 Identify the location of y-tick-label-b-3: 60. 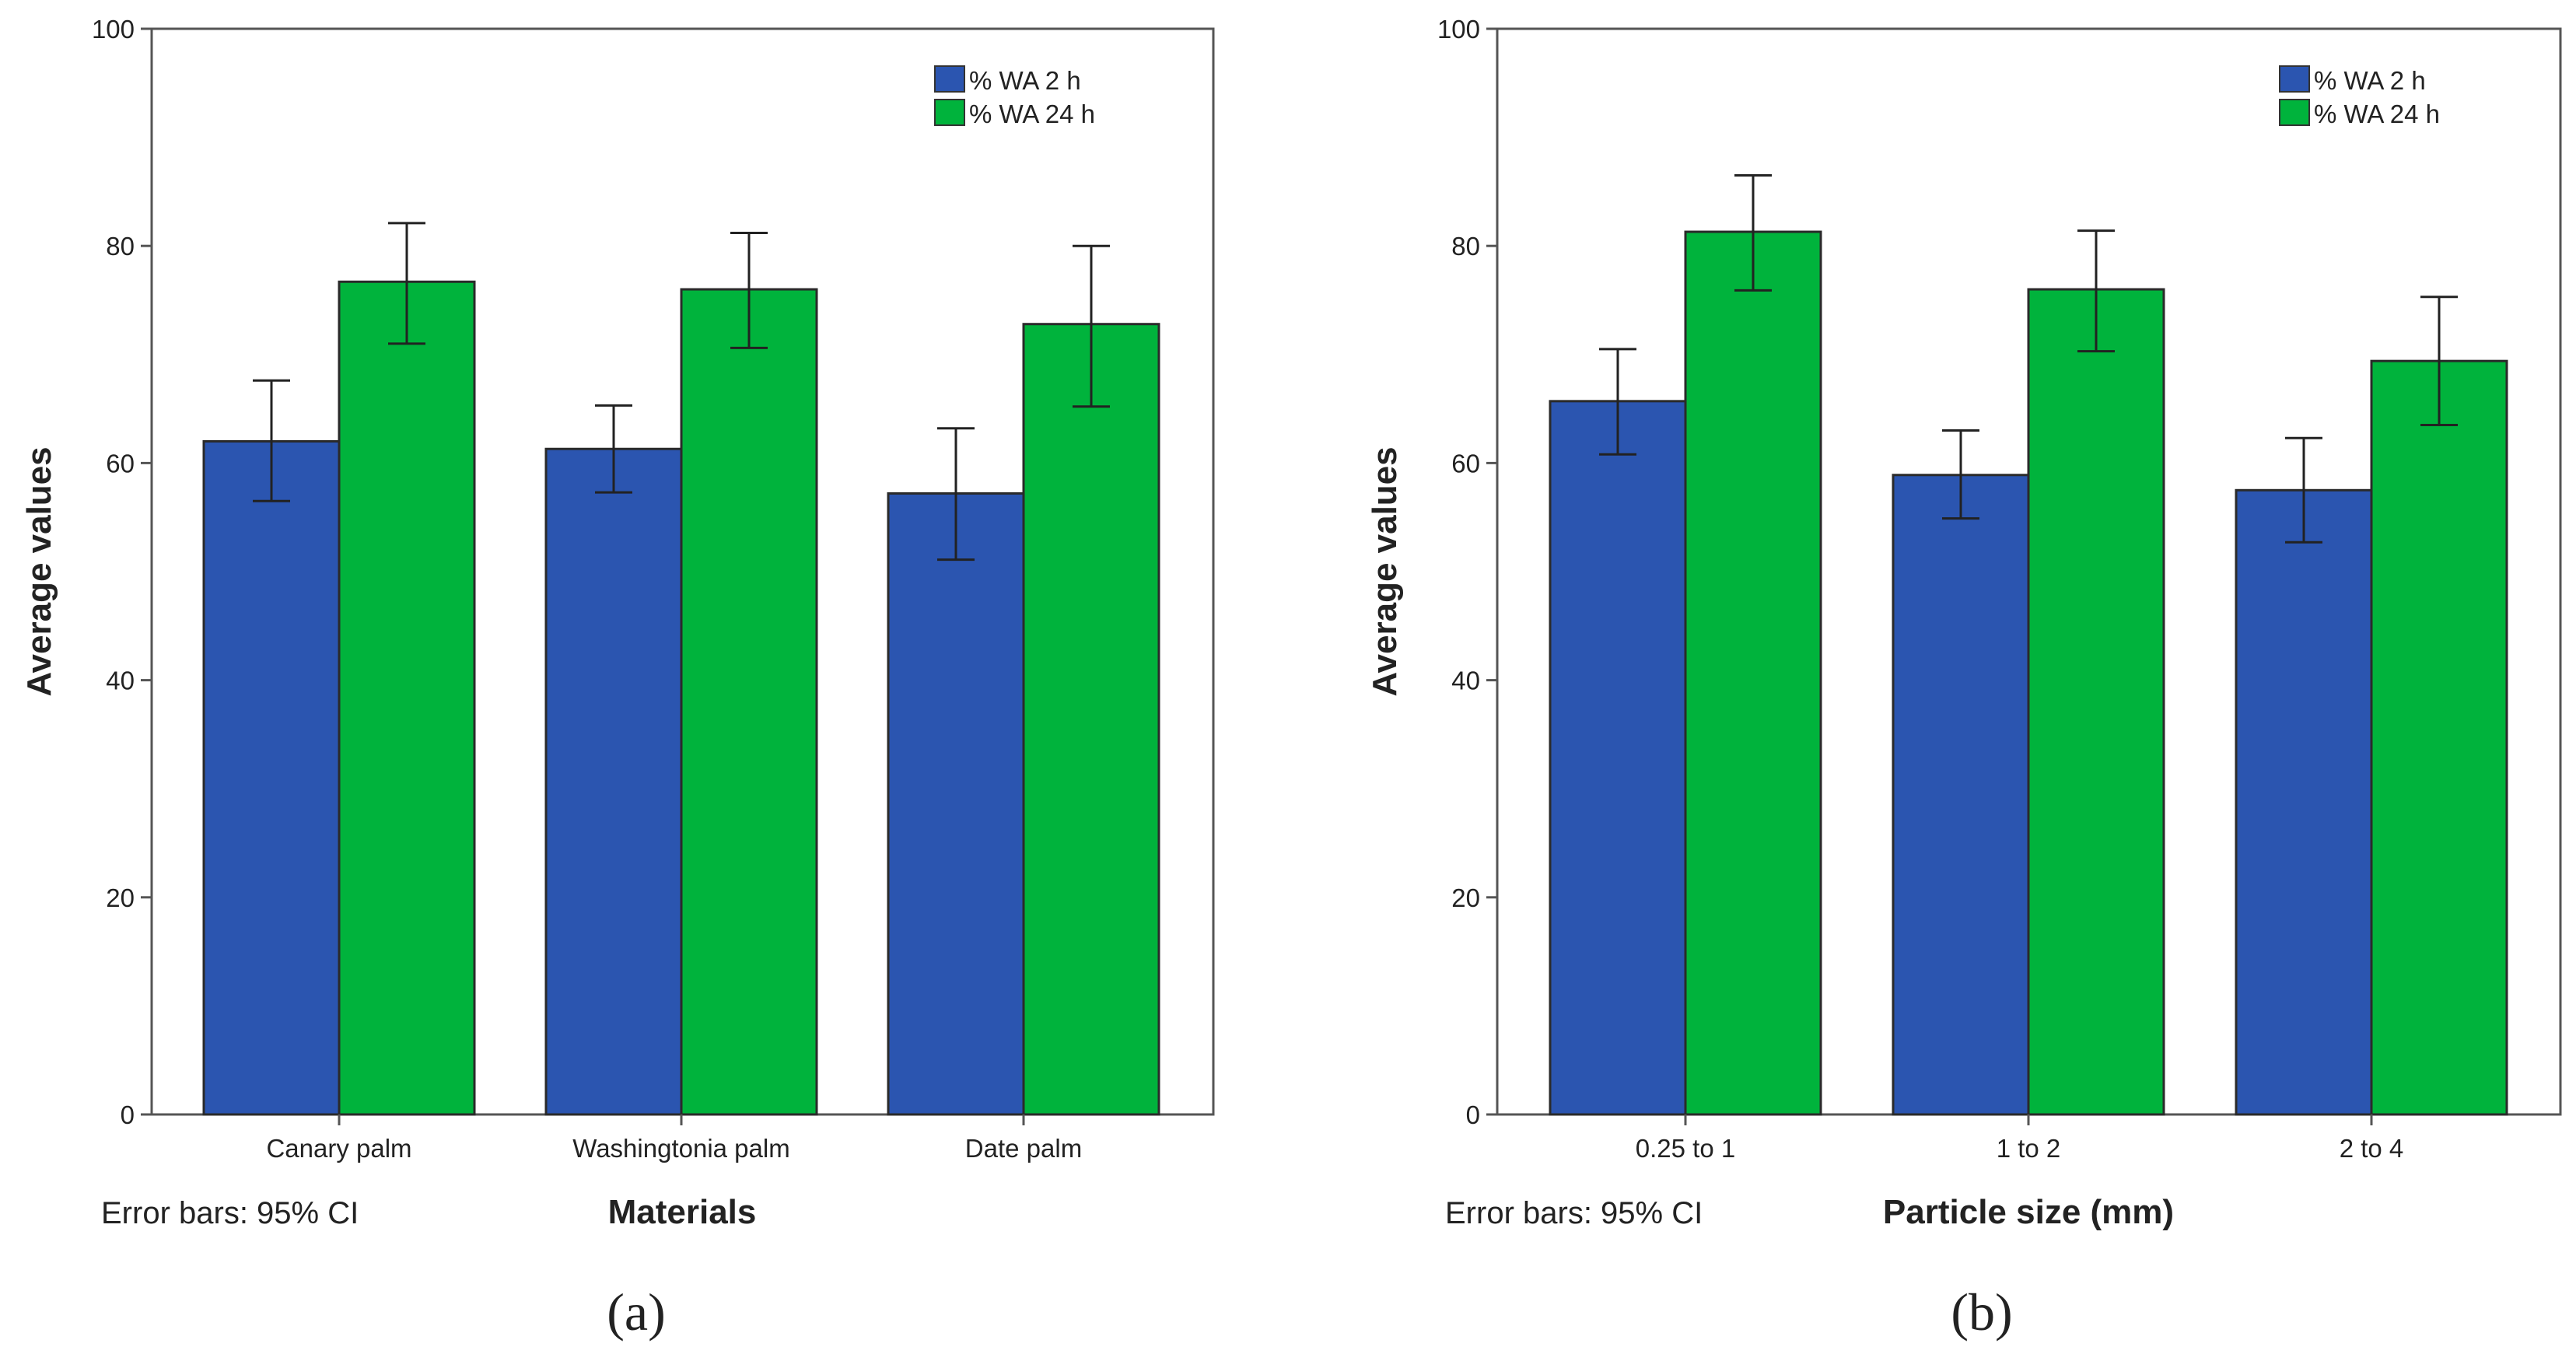
(1465, 463).